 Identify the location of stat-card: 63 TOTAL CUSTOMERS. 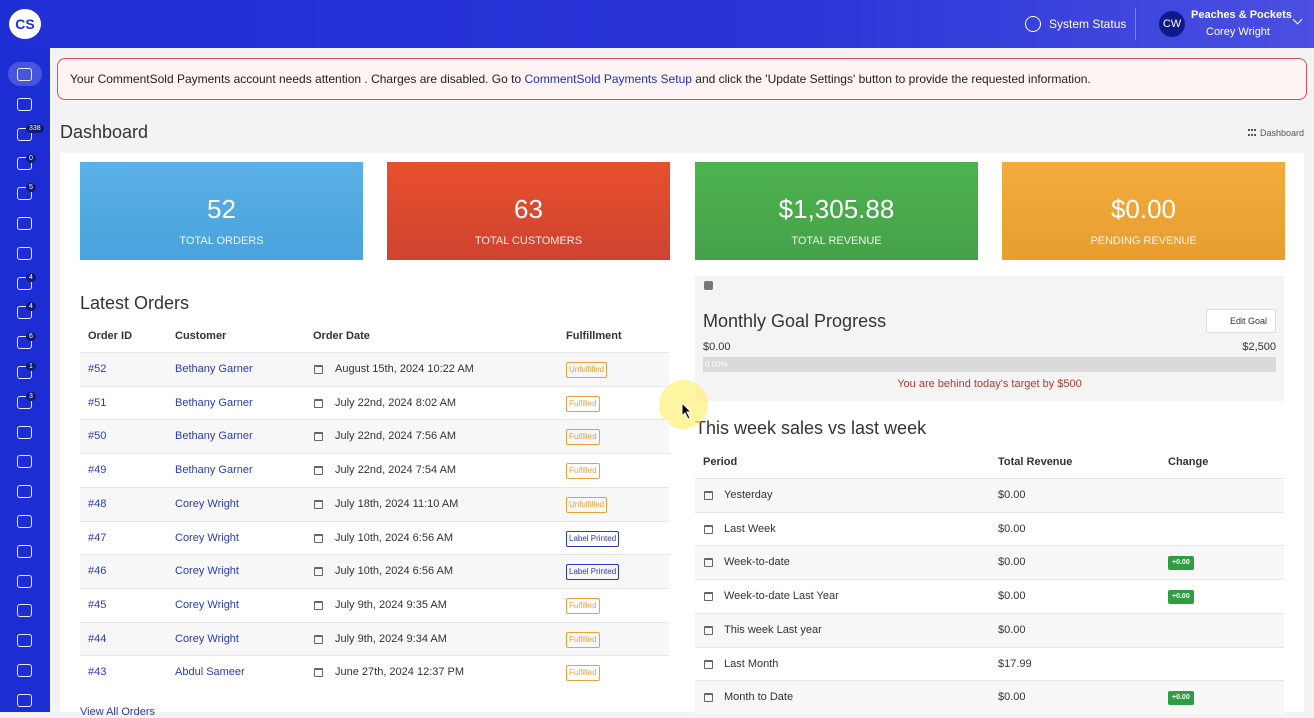
(528, 211).